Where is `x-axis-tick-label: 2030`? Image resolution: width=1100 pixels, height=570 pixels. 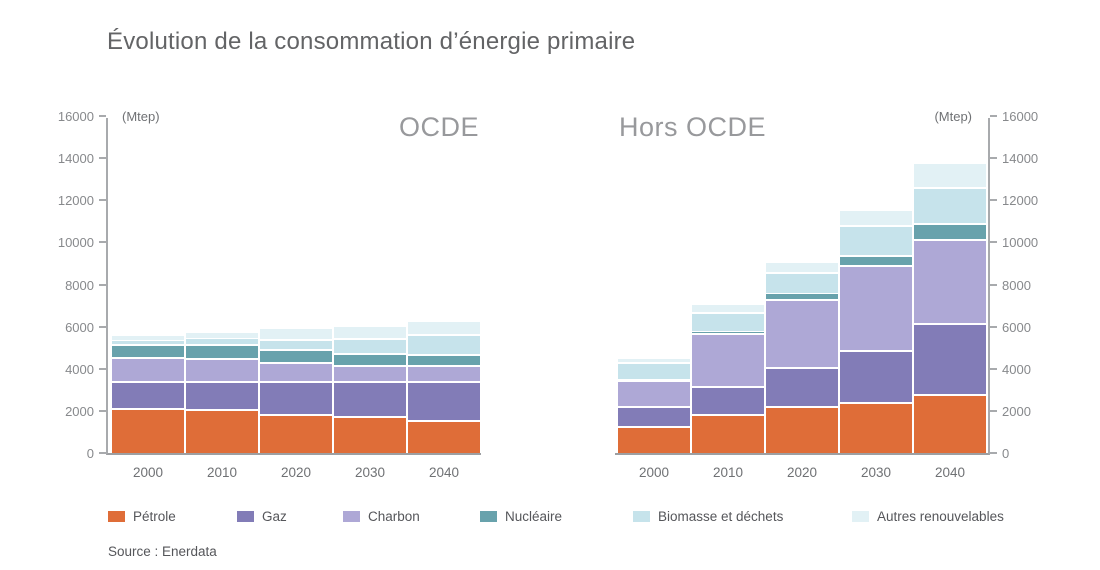
x-axis-tick-label: 2030 is located at coordinates (370, 472).